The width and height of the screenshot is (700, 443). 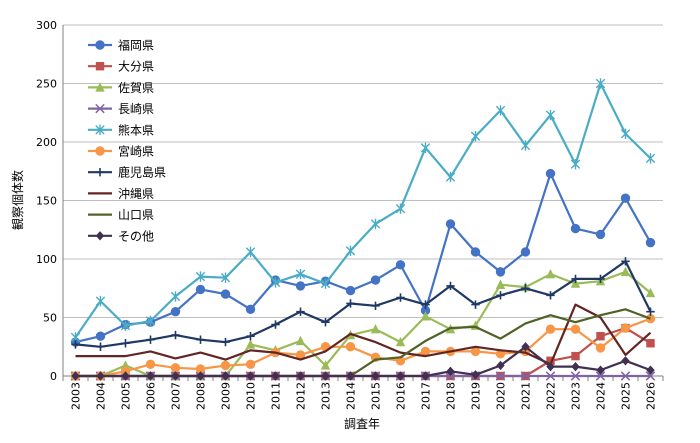 I want to click on legend-label: 福岡県, so click(x=136, y=45).